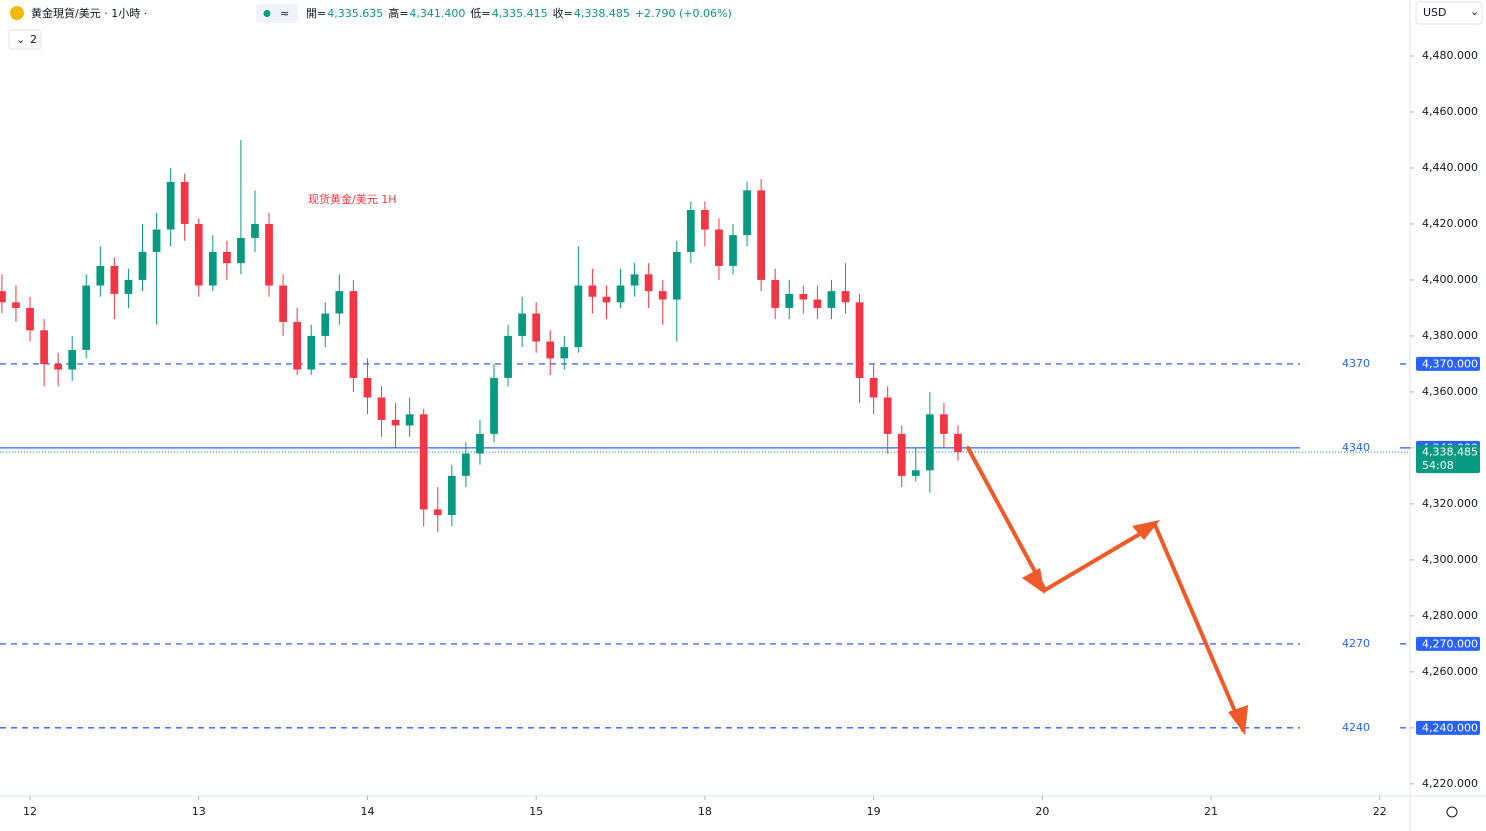  What do you see at coordinates (1450, 55) in the screenshot?
I see `y-tick-label: 4,480.000` at bounding box center [1450, 55].